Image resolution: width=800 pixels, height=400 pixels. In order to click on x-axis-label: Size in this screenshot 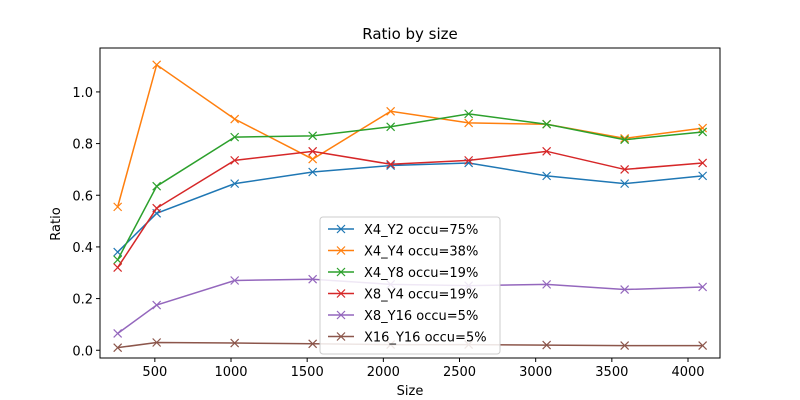, I will do `click(410, 391)`.